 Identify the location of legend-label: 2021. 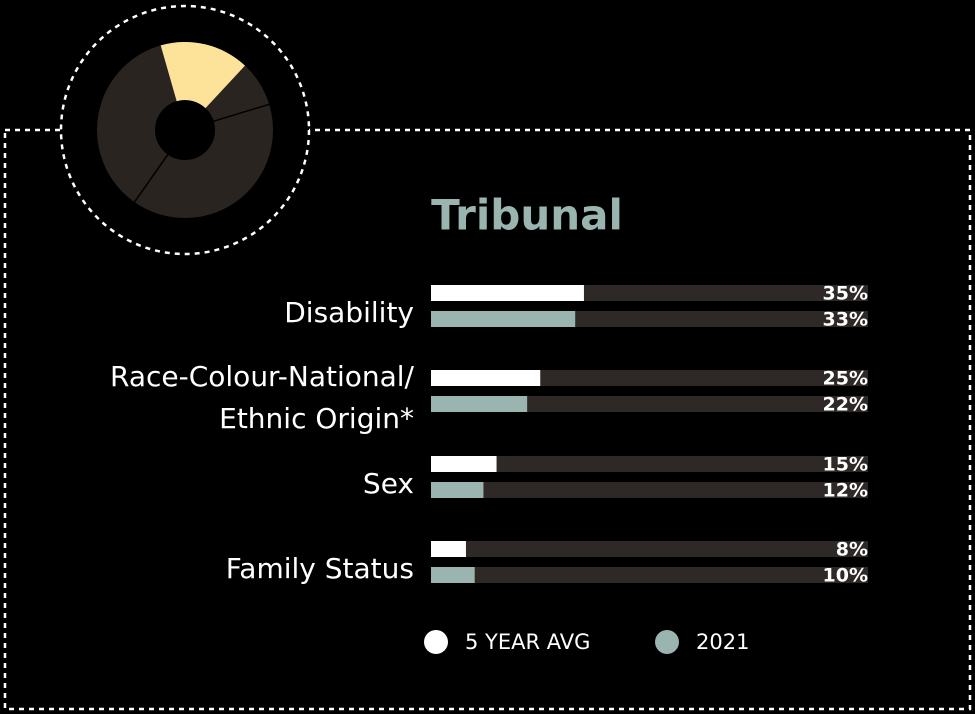
(722, 642).